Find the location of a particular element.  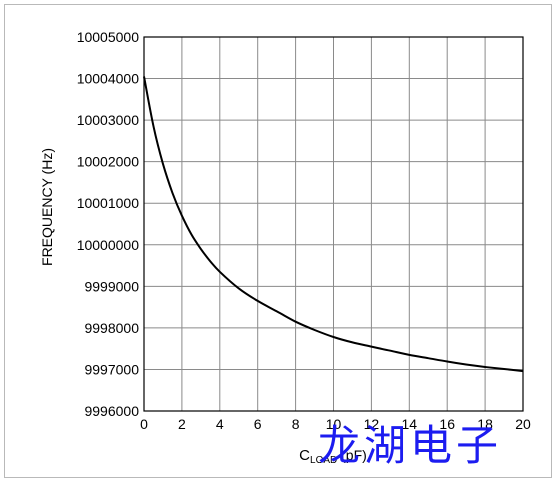

x-tick-label: 10 is located at coordinates (334, 424).